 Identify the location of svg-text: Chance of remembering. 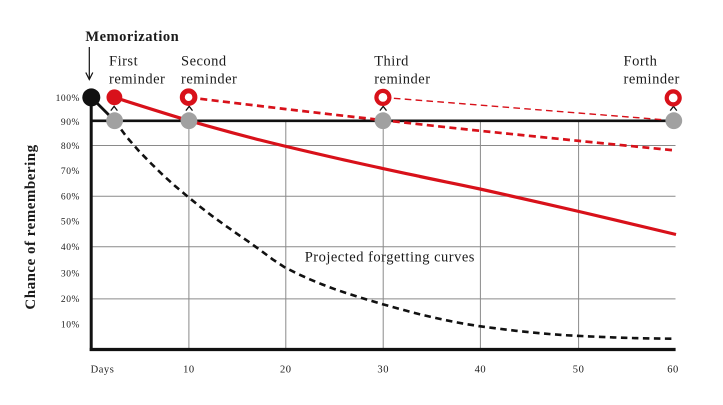
(31, 226).